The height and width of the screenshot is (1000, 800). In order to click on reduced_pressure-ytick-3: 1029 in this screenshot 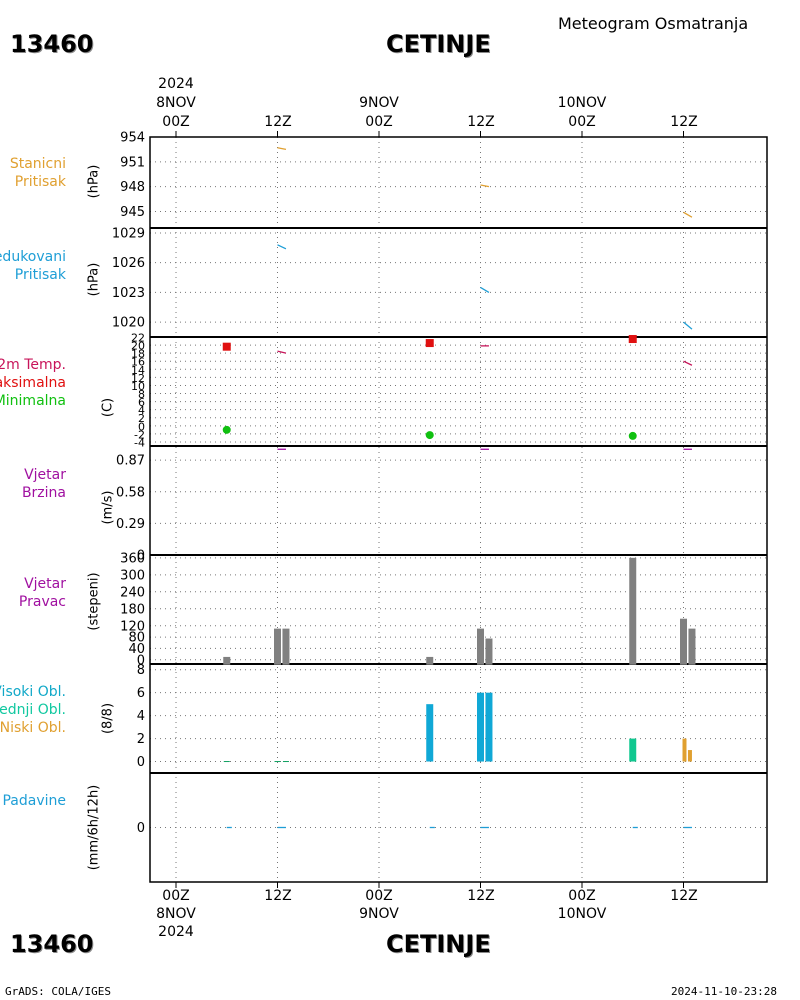, I will do `click(128, 233)`.